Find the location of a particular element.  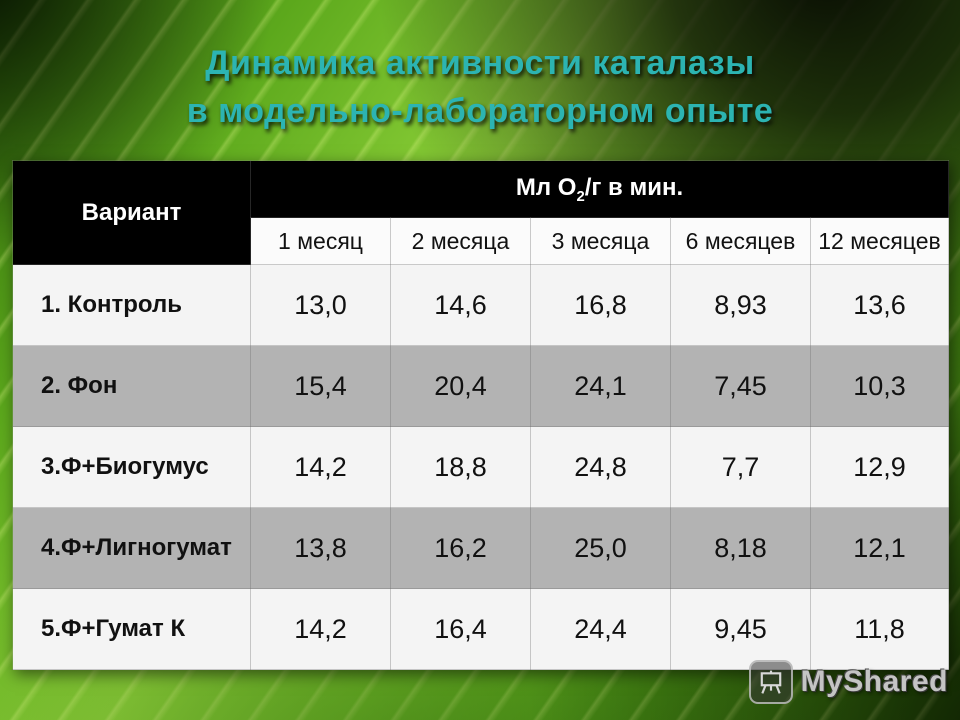

col-header-month-1: 1 месяц is located at coordinates (320, 241).